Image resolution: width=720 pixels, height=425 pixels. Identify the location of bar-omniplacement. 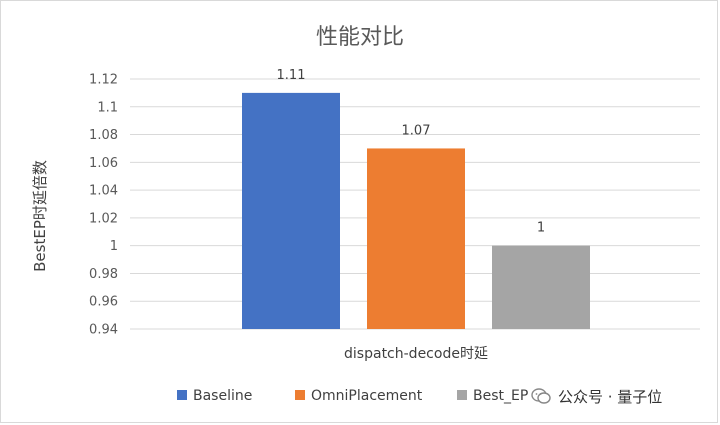
(416, 238).